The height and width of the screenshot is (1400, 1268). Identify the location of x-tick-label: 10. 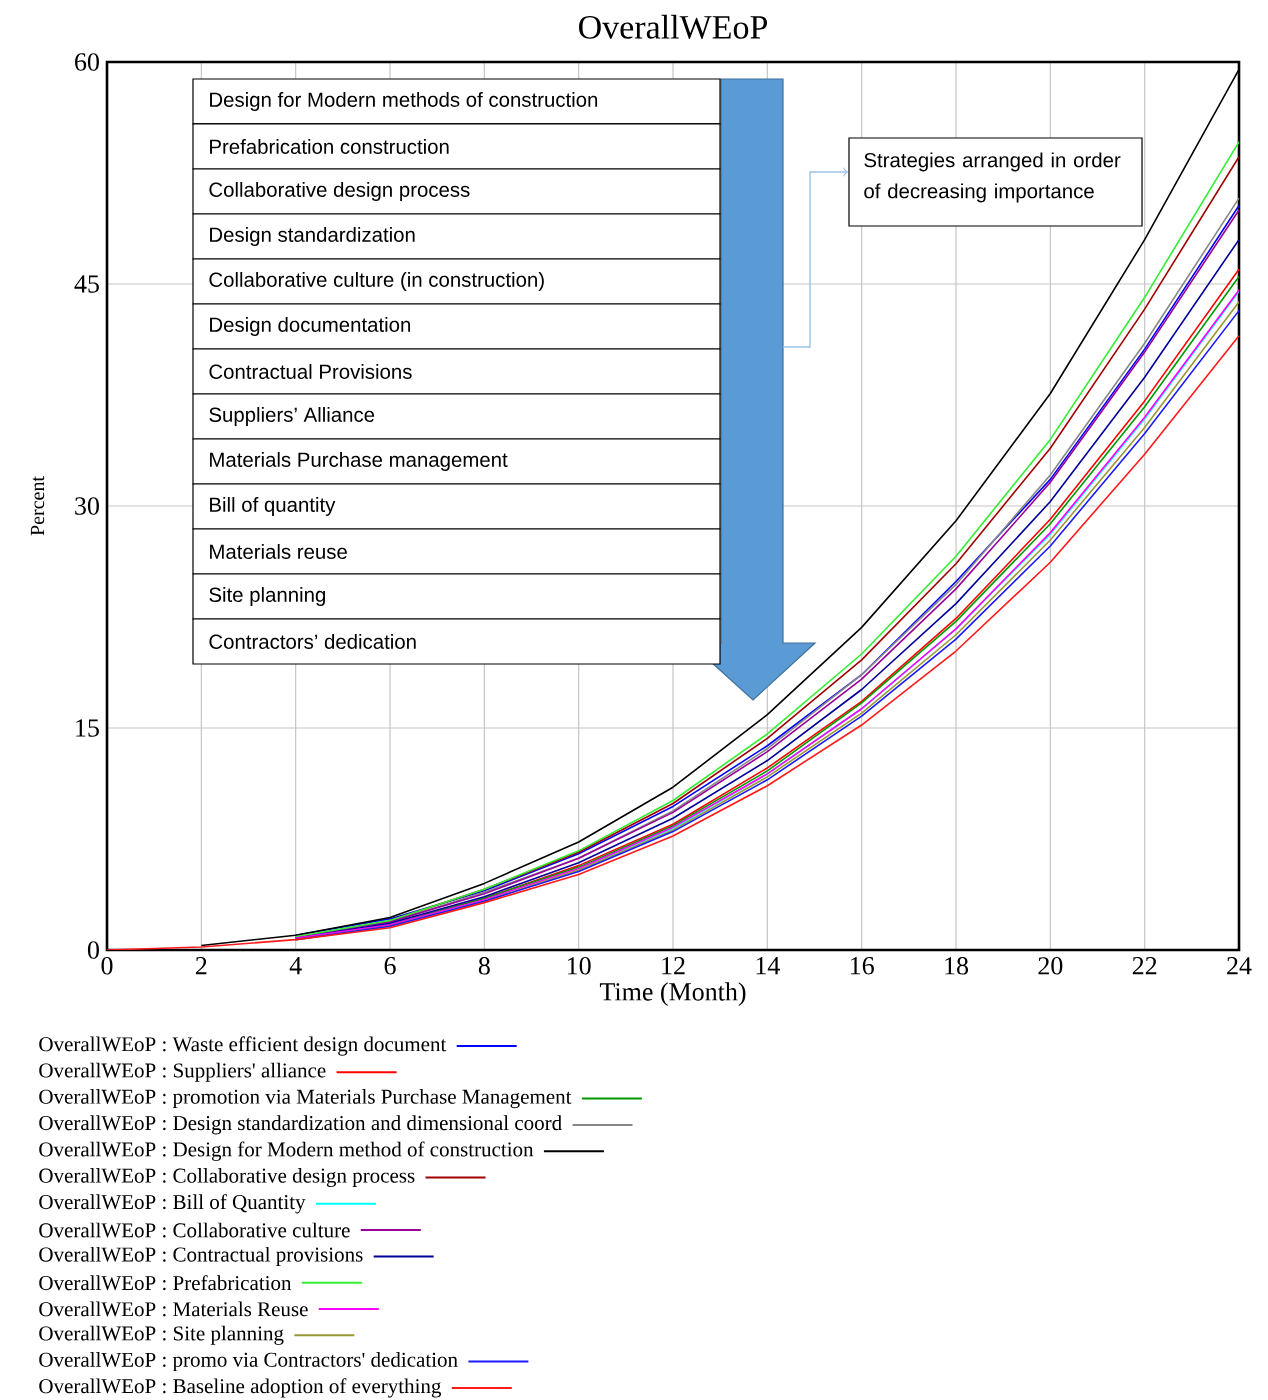
(579, 966).